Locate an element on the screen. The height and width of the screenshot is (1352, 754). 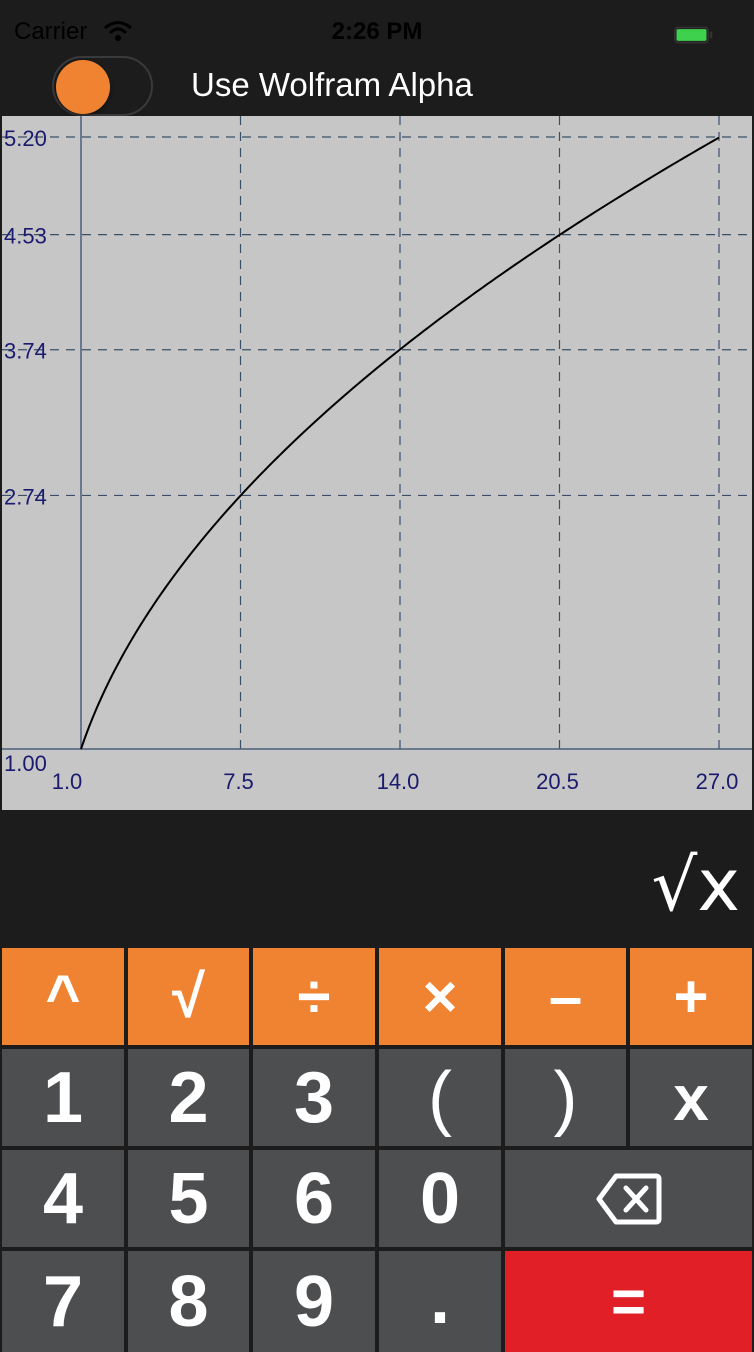
key-subtract: – is located at coordinates (565, 996).